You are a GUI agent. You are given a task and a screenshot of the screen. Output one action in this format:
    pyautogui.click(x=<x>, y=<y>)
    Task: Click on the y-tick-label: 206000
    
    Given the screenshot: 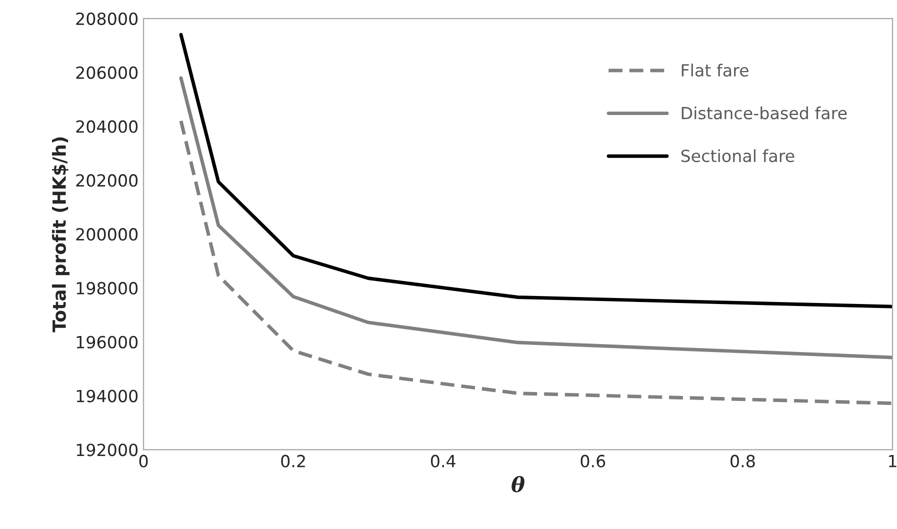 What is the action you would take?
    pyautogui.click(x=107, y=72)
    